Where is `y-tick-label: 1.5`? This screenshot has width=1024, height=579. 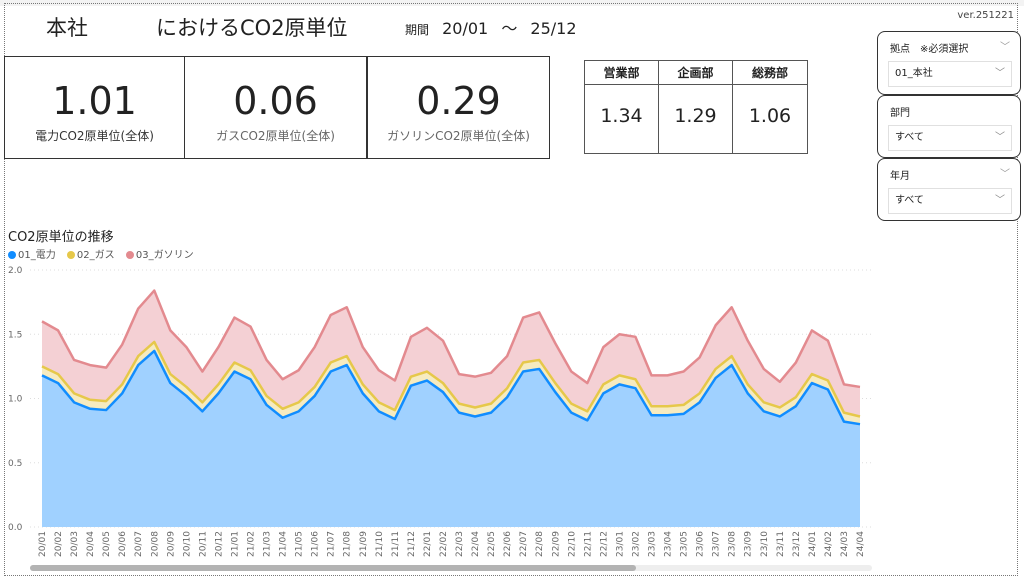
y-tick-label: 1.5 is located at coordinates (15, 335).